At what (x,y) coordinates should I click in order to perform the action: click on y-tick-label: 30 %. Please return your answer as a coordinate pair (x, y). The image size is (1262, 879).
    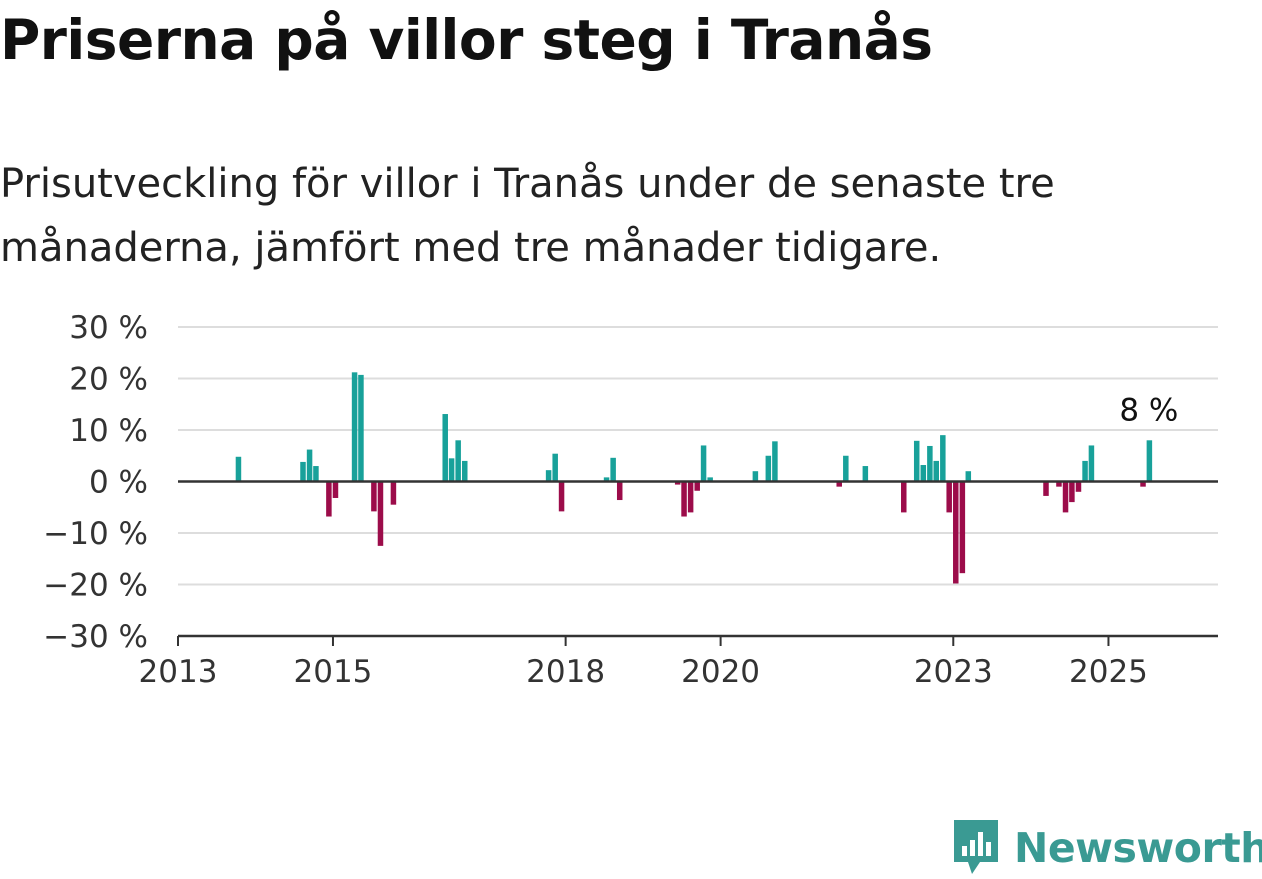
    Looking at the image, I should click on (108, 328).